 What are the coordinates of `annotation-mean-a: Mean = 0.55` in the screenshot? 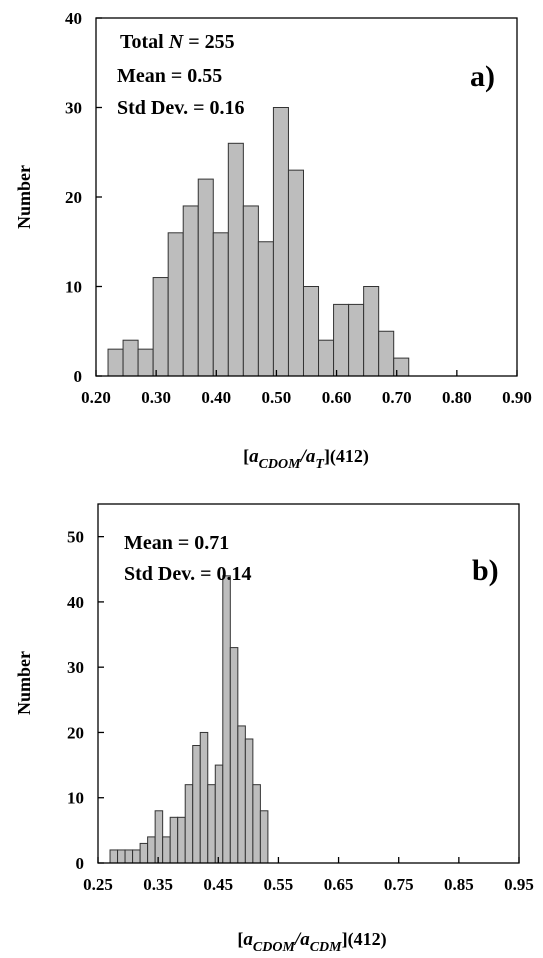 It's located at (169, 76).